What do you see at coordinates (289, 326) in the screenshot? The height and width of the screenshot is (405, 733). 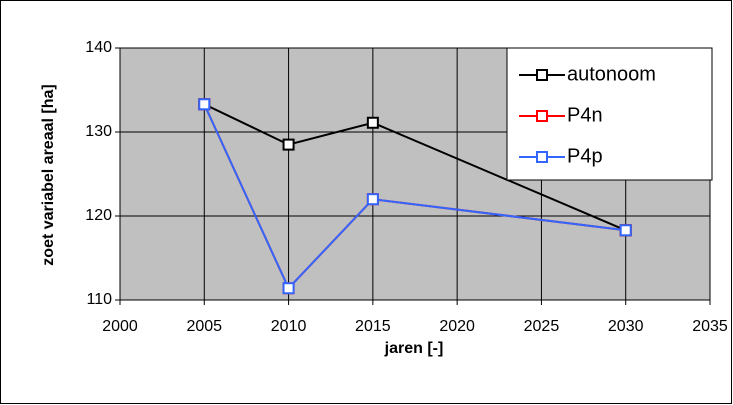 I see `x-tick-label: 2010` at bounding box center [289, 326].